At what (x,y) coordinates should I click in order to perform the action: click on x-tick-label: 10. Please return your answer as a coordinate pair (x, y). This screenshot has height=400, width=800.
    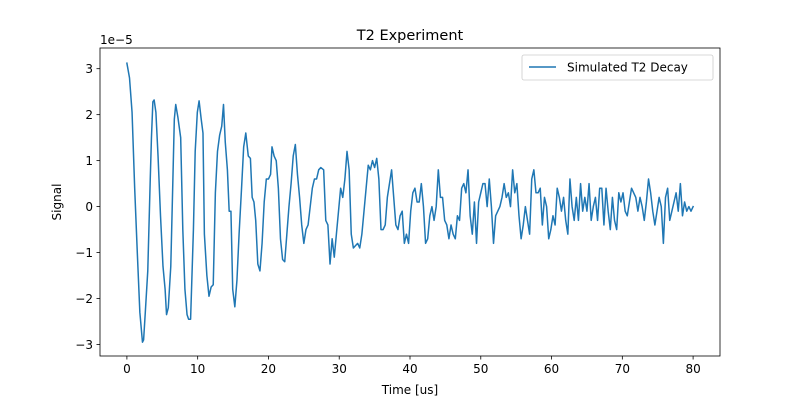
    Looking at the image, I should click on (197, 369).